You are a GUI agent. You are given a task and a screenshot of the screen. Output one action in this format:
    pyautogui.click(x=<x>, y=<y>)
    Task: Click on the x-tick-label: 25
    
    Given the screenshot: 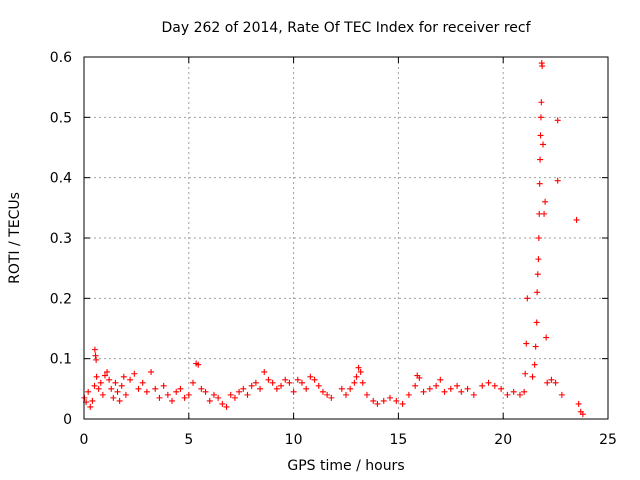 What is the action you would take?
    pyautogui.click(x=608, y=440)
    